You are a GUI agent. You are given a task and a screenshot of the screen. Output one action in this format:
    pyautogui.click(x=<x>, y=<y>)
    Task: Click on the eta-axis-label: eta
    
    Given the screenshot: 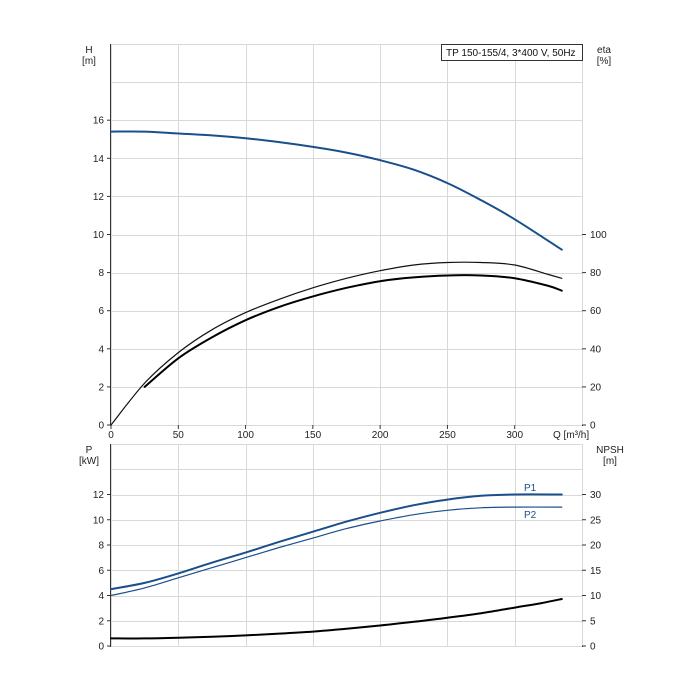 What is the action you would take?
    pyautogui.click(x=604, y=50)
    